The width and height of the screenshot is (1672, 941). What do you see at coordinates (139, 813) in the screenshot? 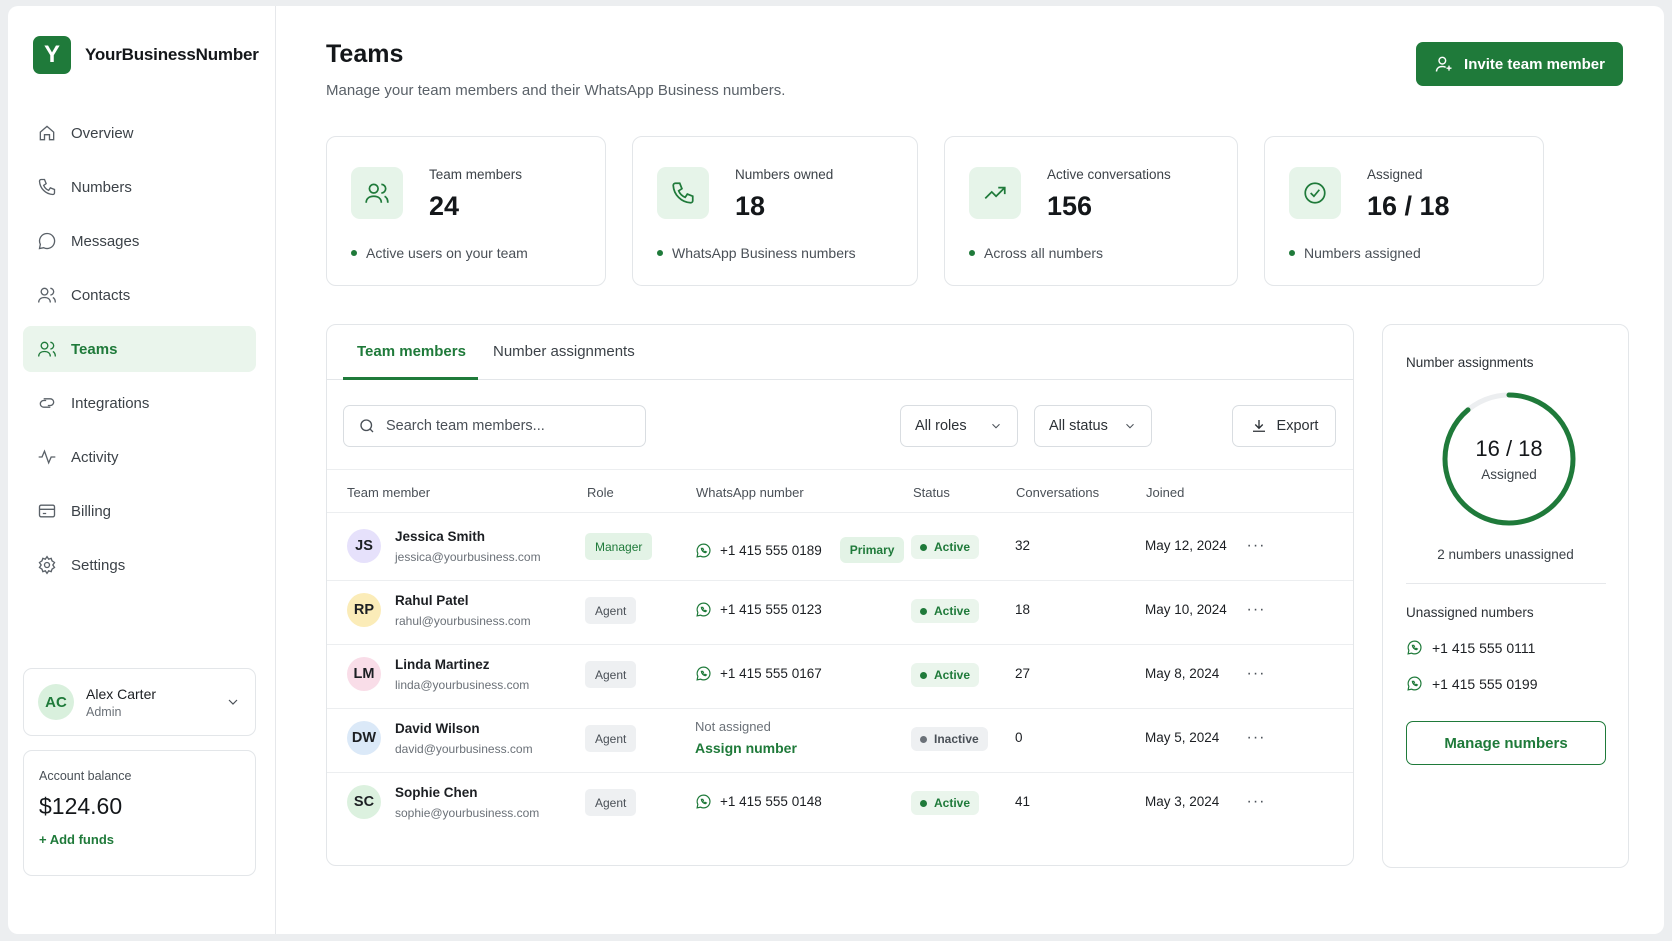
I see `balance-card: Account balance $124.60 + Add funds` at bounding box center [139, 813].